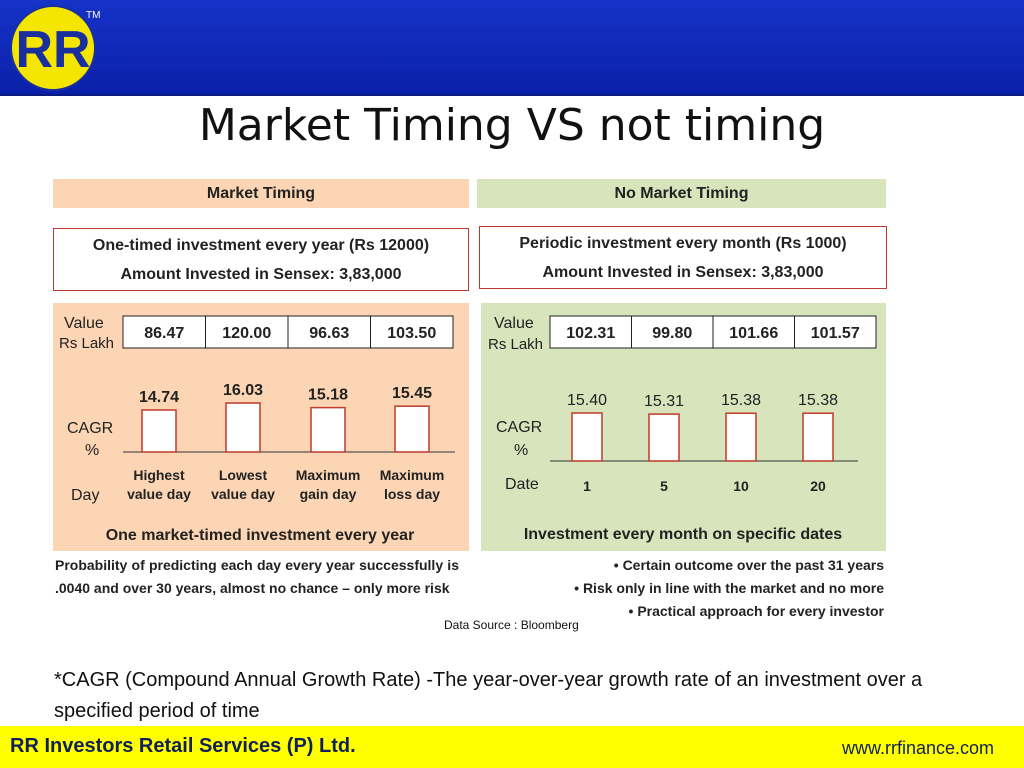 Image resolution: width=1024 pixels, height=768 pixels. What do you see at coordinates (521, 450) in the screenshot?
I see `right-pct-label: %` at bounding box center [521, 450].